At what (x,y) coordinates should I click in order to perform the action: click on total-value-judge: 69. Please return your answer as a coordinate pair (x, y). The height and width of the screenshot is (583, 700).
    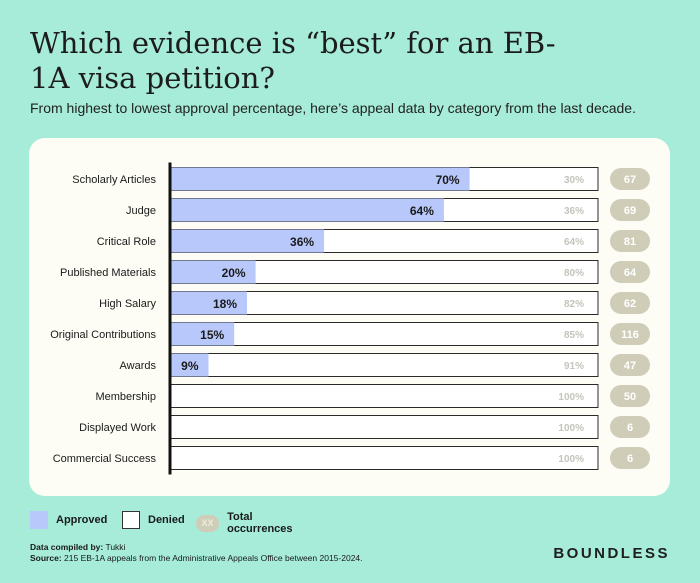
    Looking at the image, I should click on (630, 211).